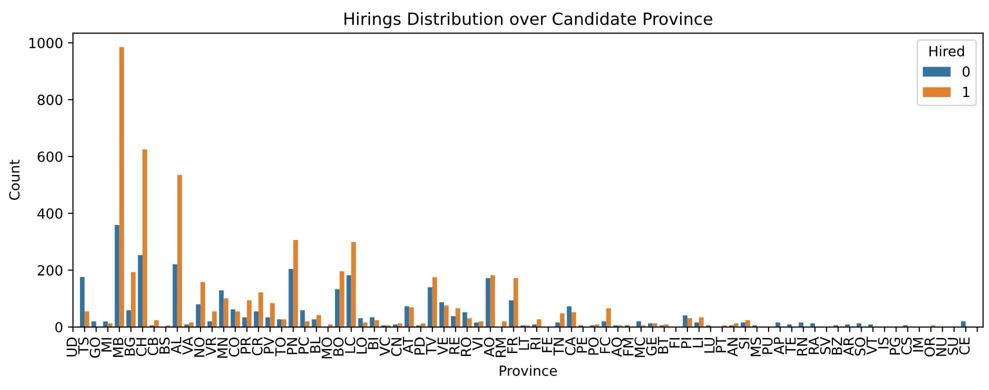 The width and height of the screenshot is (989, 390). What do you see at coordinates (129, 347) in the screenshot?
I see `x-tick-label: BG` at bounding box center [129, 347].